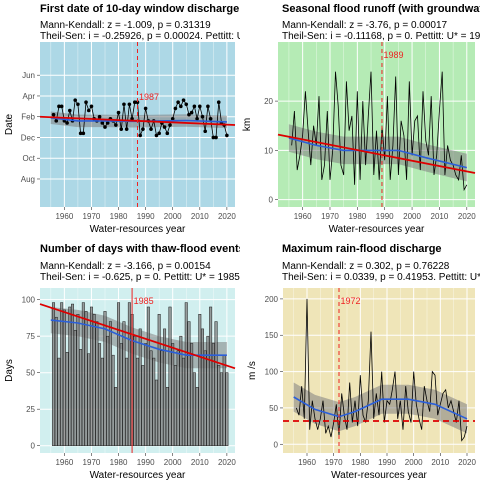 The height and width of the screenshot is (480, 480). Describe the element at coordinates (28, 75) in the screenshot. I see `y-tick-label: Jun` at that location.